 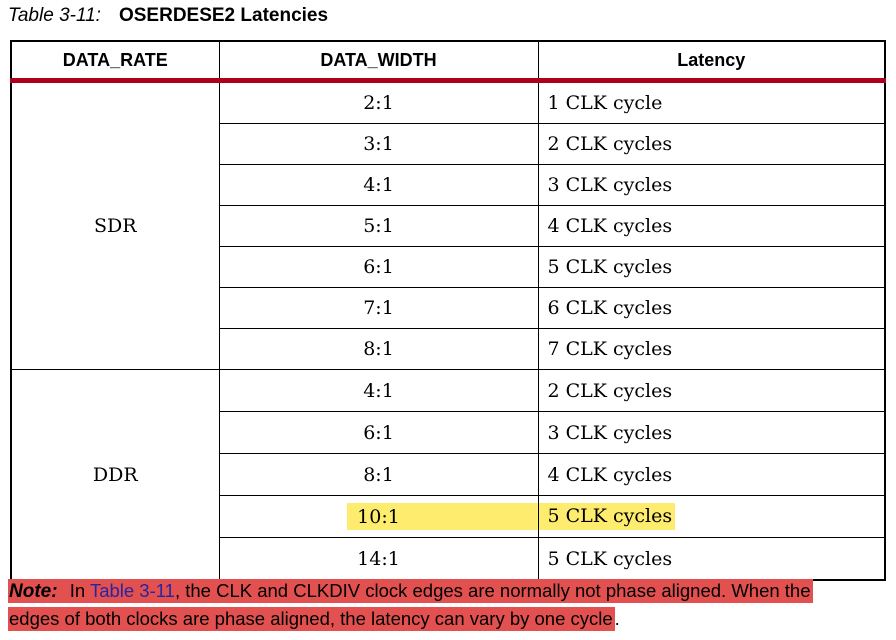 I want to click on table-row: 8:1 4 CLK cycles, so click(x=448, y=474).